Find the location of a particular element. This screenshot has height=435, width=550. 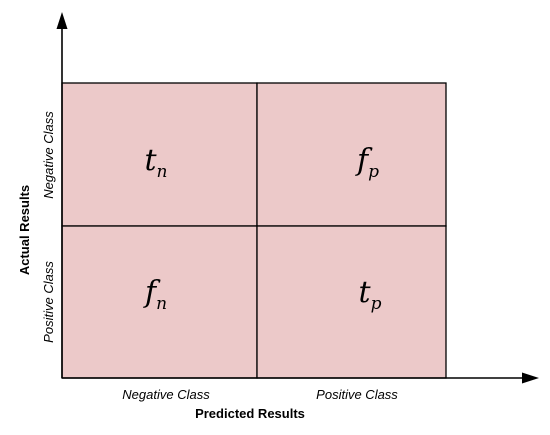

cell-false-positive-box is located at coordinates (351, 154).